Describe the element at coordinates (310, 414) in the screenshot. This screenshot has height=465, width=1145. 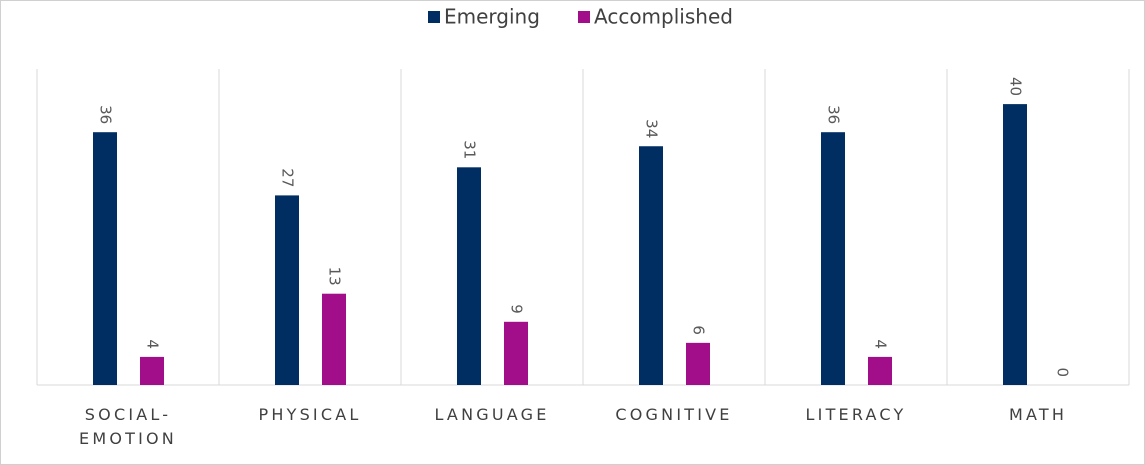
I see `x-tick-label: PHYSICAL` at that location.